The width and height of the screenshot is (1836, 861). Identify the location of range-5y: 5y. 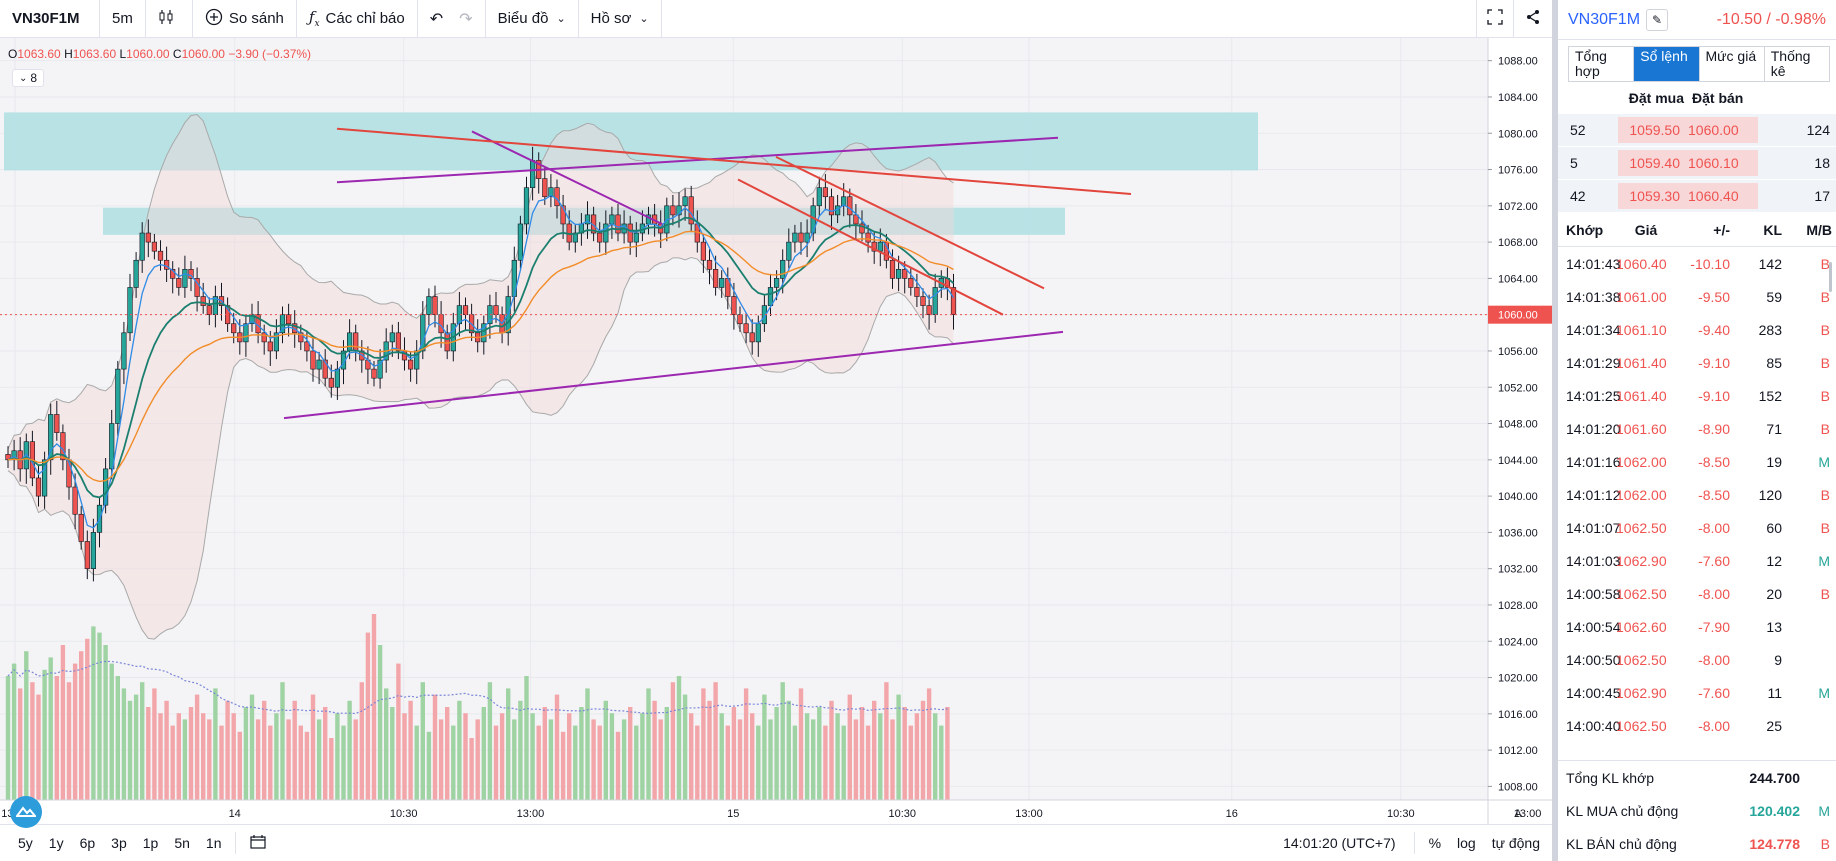
(25, 843).